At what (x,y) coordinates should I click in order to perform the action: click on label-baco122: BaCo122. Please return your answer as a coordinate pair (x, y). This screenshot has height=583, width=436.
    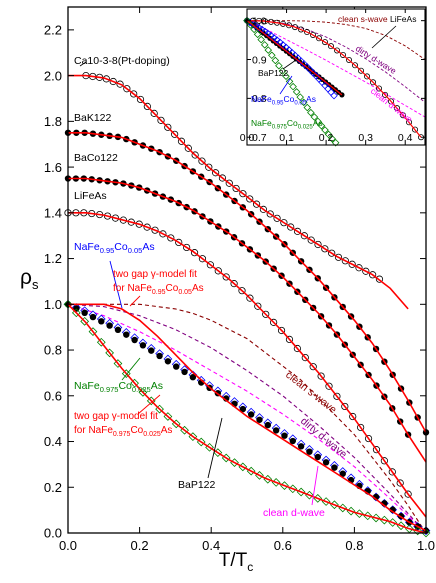
    Looking at the image, I should click on (96, 158).